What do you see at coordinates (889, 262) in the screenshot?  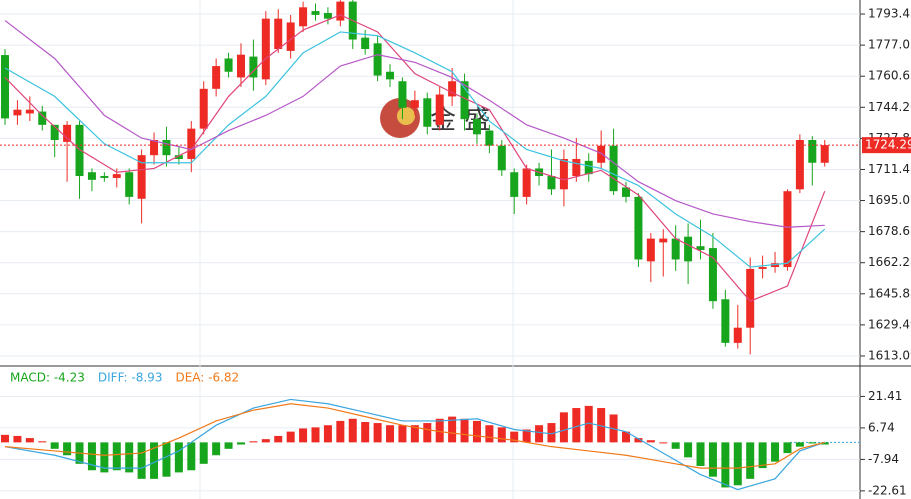 I see `y-tick-label: 1662.28` at bounding box center [889, 262].